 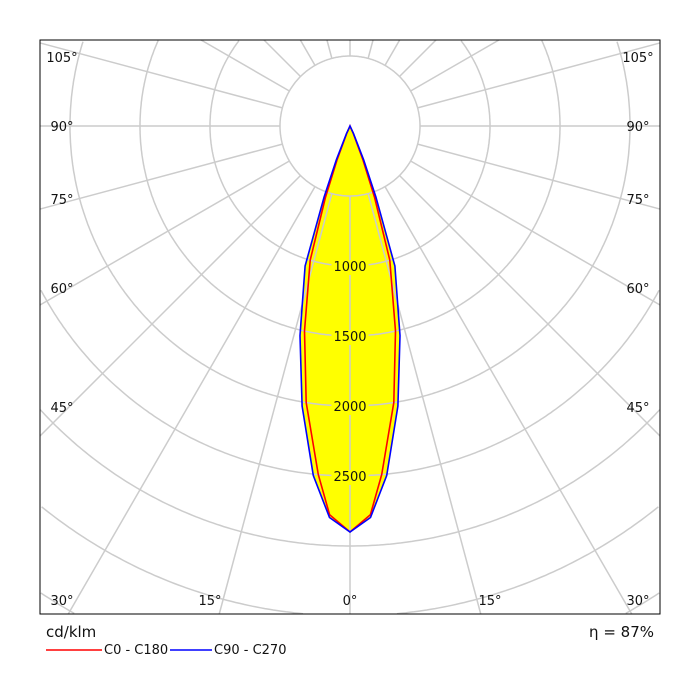 What do you see at coordinates (637, 289) in the screenshot?
I see `angle-label-right: 60°` at bounding box center [637, 289].